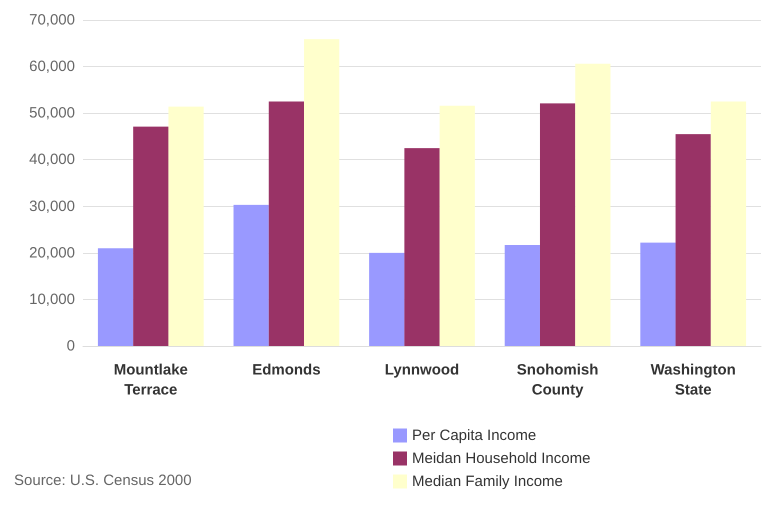  Describe the element at coordinates (286, 370) in the screenshot. I see `x-tick-label: Edmonds` at that location.